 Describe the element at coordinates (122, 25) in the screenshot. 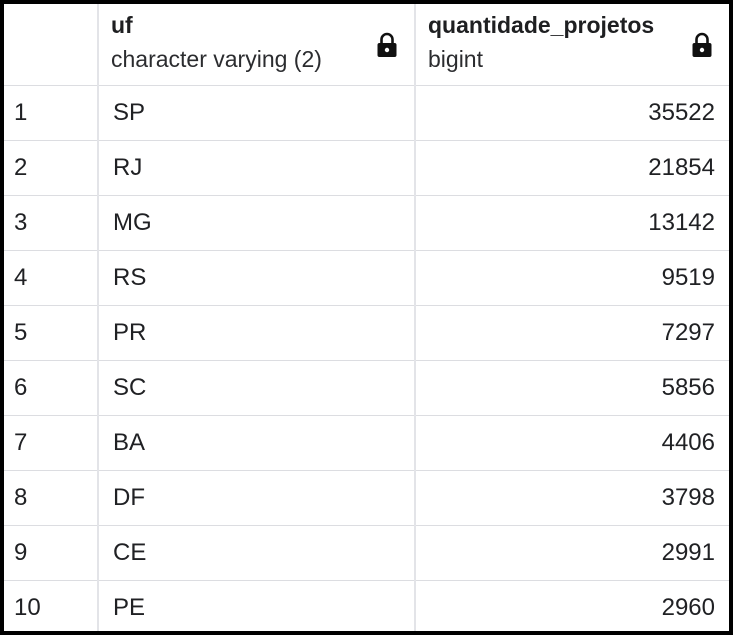

I see `column-name: uf` at that location.